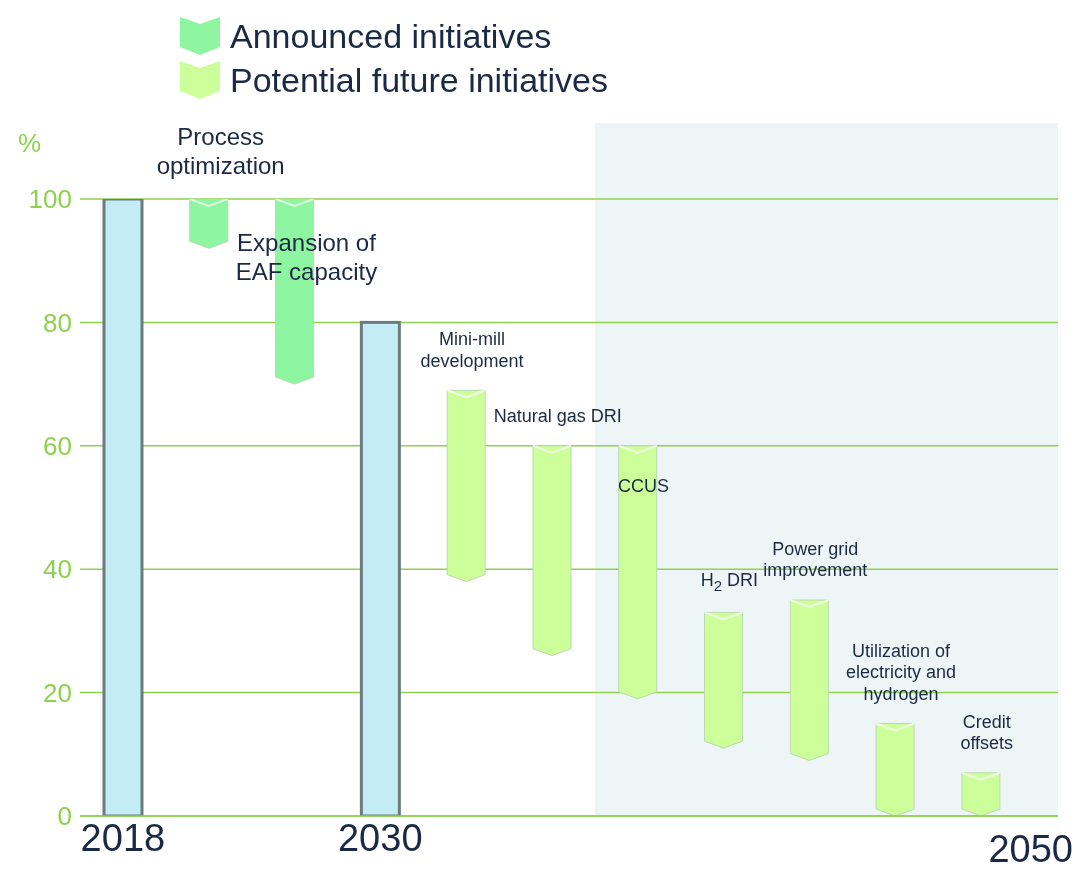 This screenshot has height=877, width=1079. I want to click on annotation: Natural gas DRI, so click(557, 416).